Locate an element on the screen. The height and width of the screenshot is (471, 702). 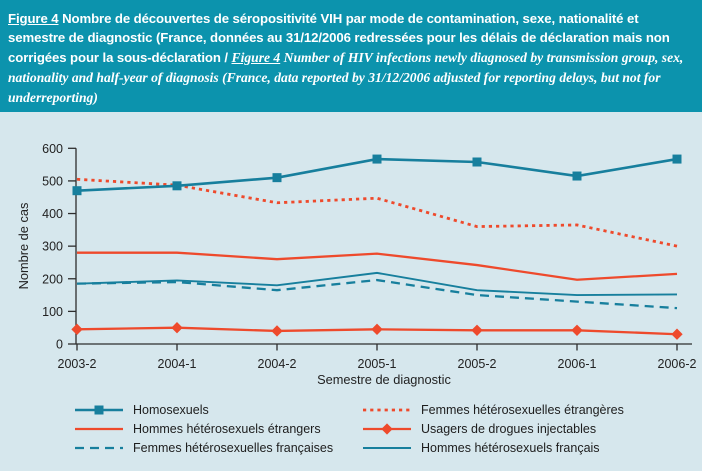
y-tick-label: 500 is located at coordinates (52, 181).